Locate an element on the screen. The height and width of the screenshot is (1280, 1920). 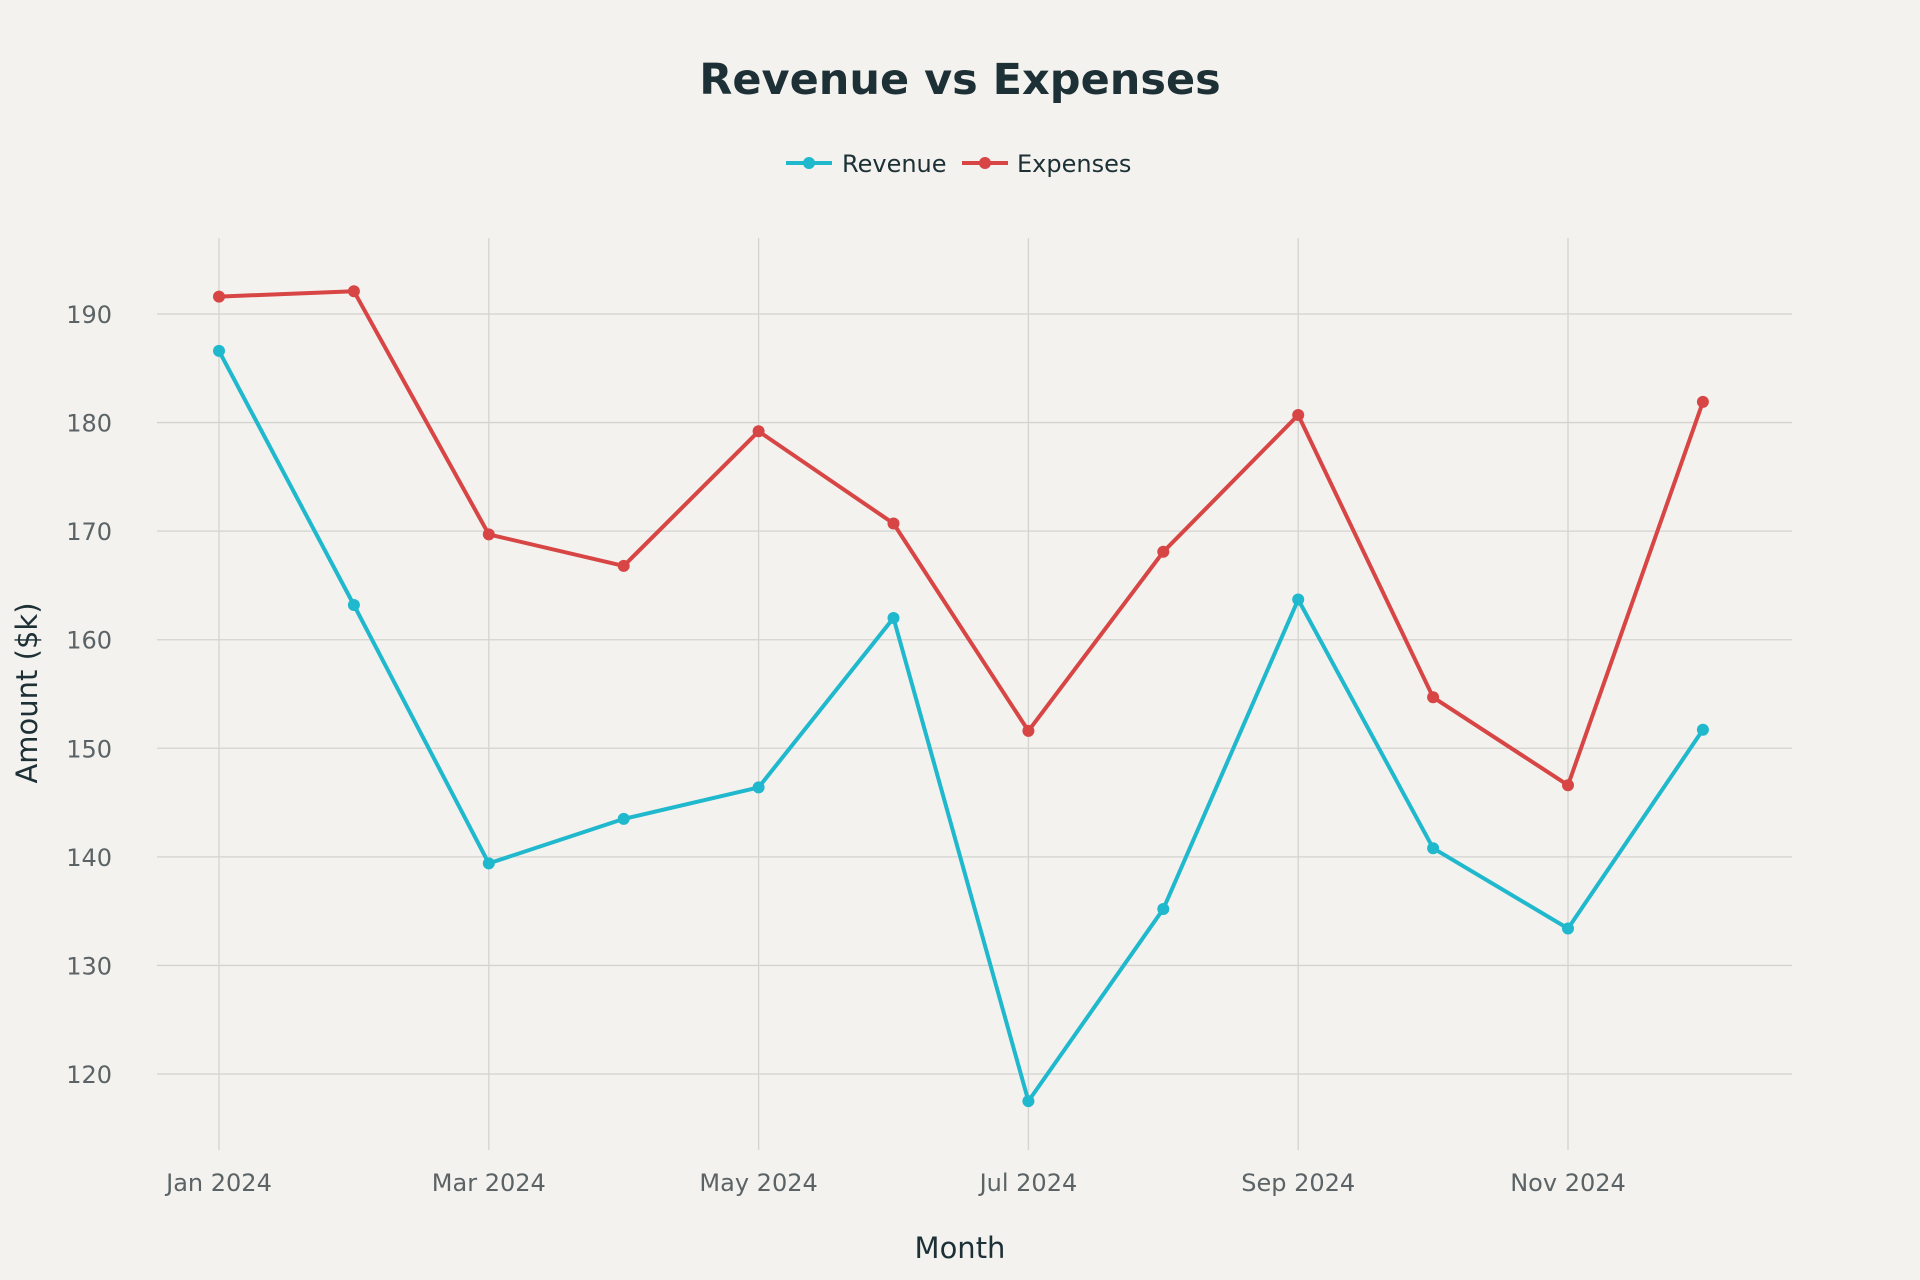
y-tick-label-150: 150 is located at coordinates (89, 749).